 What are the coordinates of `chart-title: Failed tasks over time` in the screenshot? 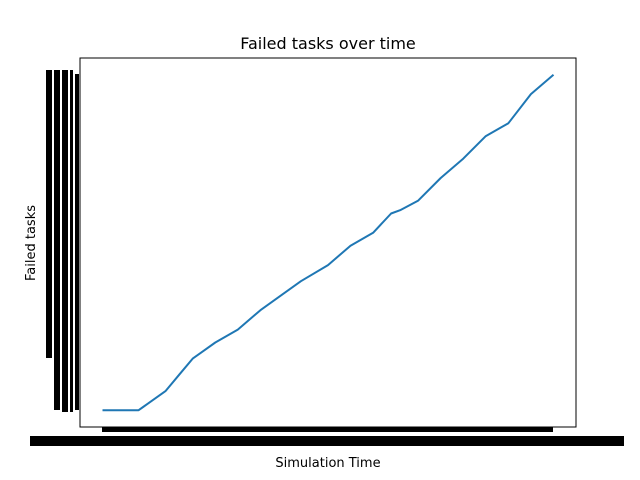 It's located at (328, 43).